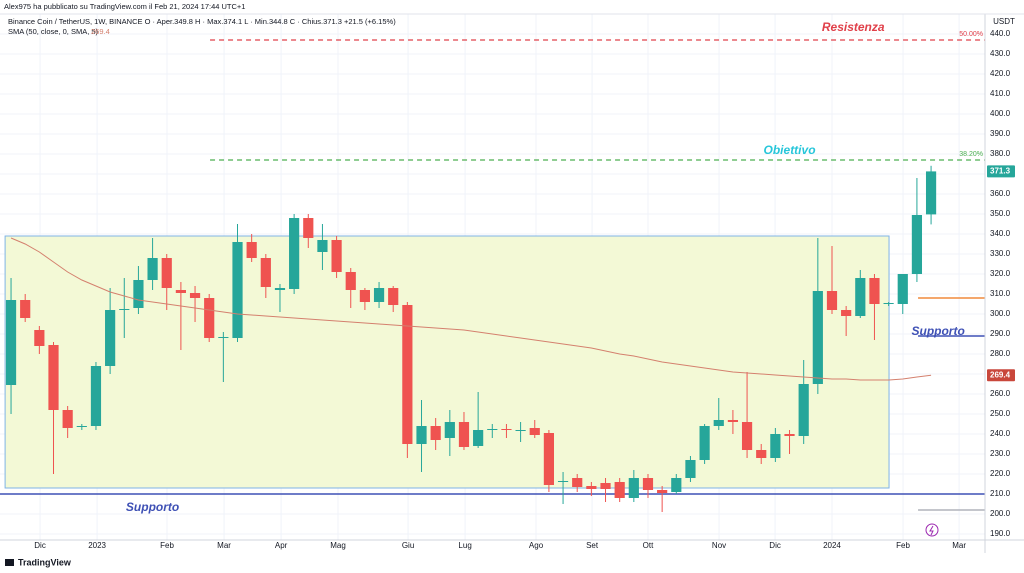 This screenshot has width=1024, height=573. What do you see at coordinates (1000, 293) in the screenshot?
I see `y-tick-label: 310.0` at bounding box center [1000, 293].